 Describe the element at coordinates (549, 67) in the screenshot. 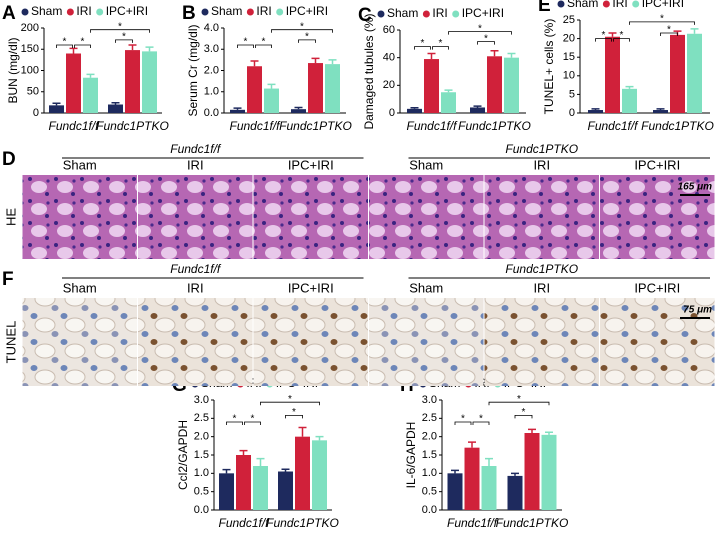

I see `y-axis-label: TUNEL+ cells (%)` at that location.